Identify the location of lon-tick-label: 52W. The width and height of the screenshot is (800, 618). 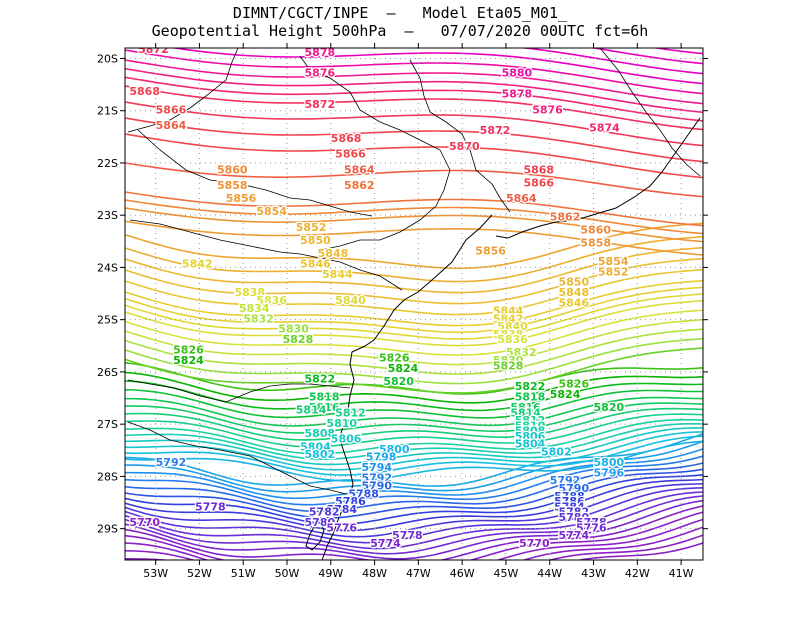
(199, 573).